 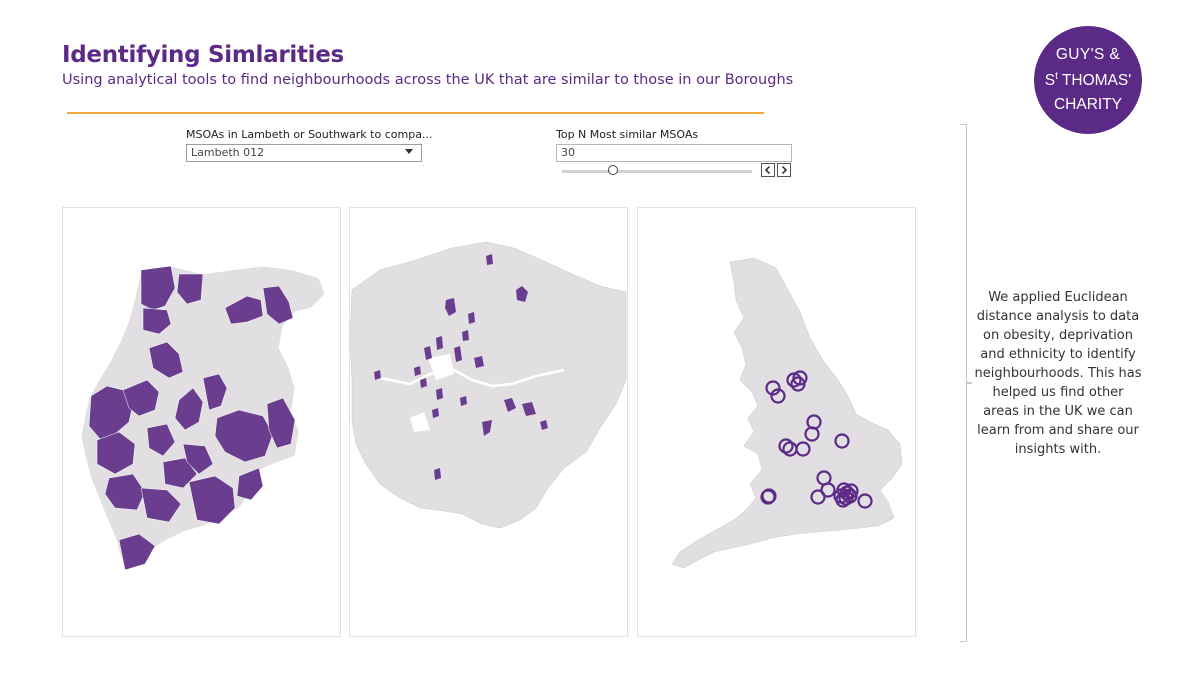 I want to click on msoa-dropdown: Lambeth 012, so click(x=304, y=153).